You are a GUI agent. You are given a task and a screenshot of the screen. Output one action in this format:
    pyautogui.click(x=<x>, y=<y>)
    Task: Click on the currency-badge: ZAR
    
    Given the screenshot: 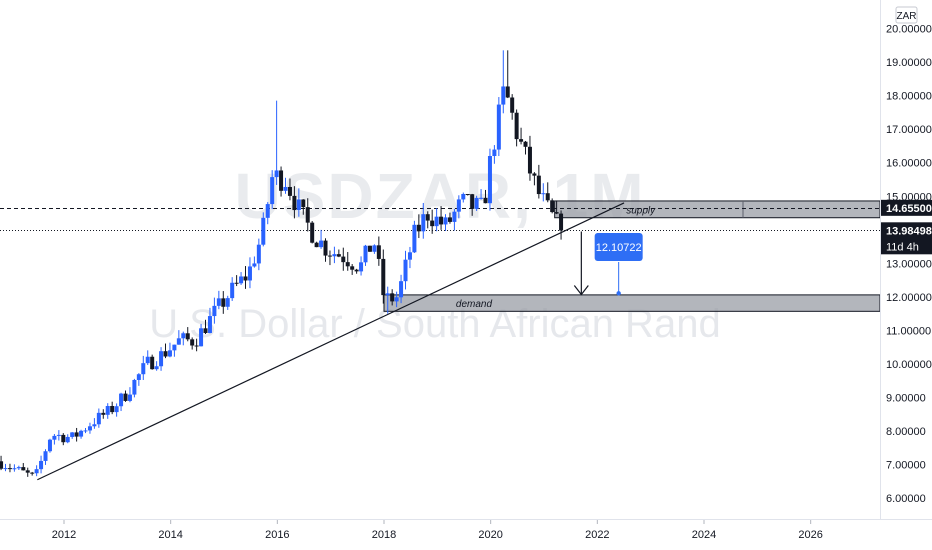 What is the action you would take?
    pyautogui.click(x=906, y=15)
    